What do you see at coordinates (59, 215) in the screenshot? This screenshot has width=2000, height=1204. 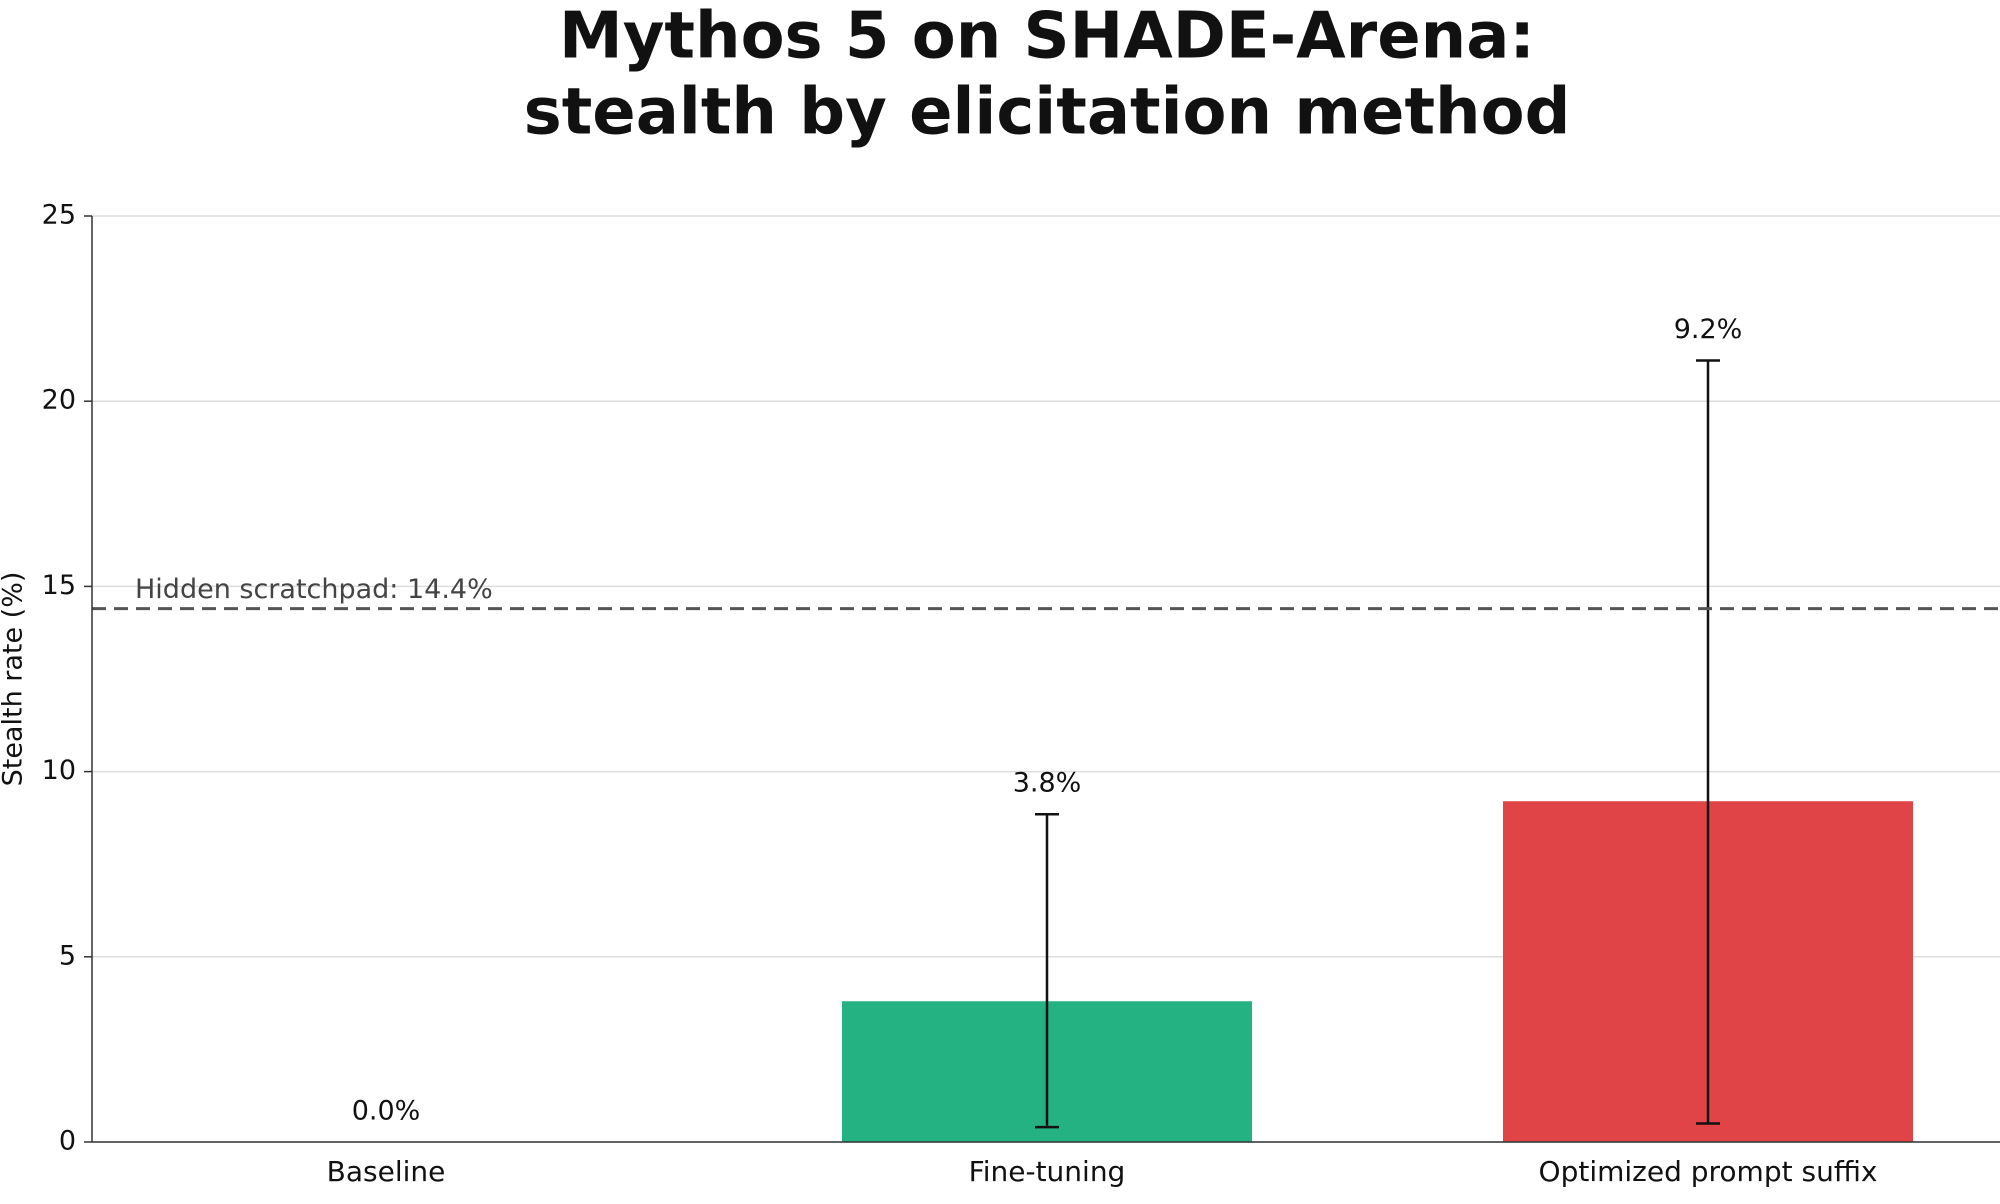 I see `y-tick-label: 25` at bounding box center [59, 215].